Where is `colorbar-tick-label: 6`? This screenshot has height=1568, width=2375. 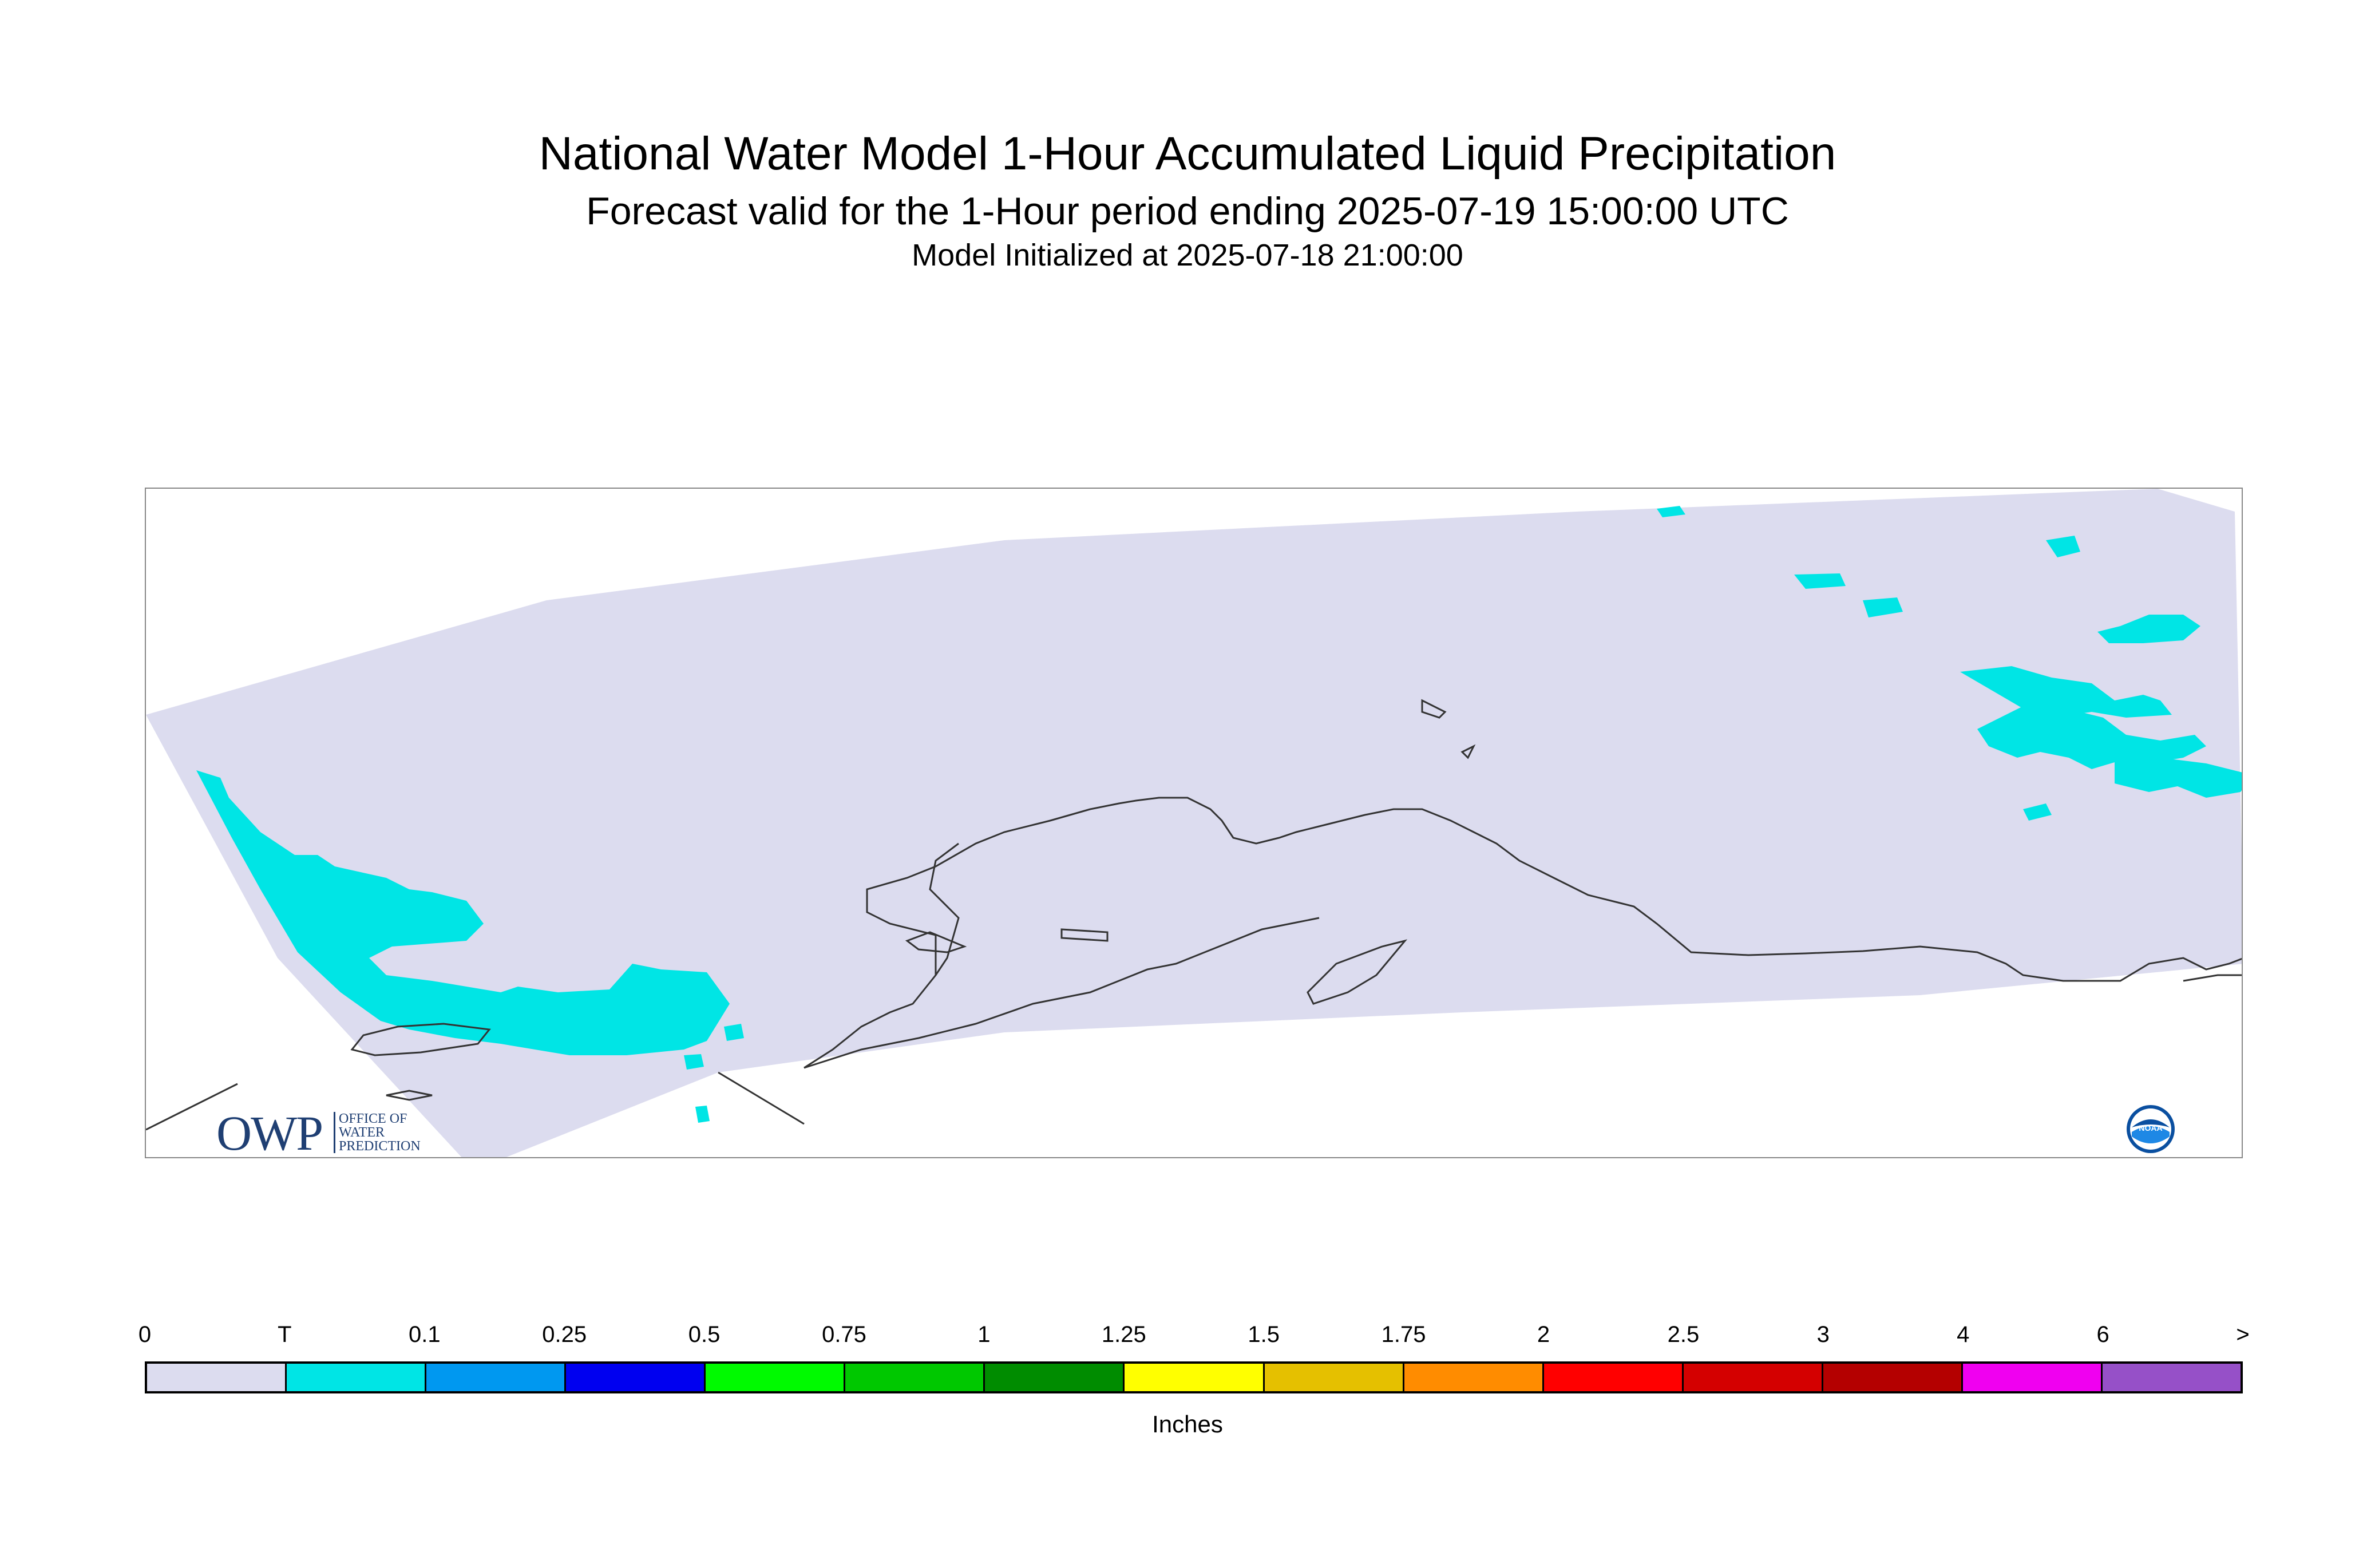
colorbar-tick-label: 6 is located at coordinates (2102, 1334).